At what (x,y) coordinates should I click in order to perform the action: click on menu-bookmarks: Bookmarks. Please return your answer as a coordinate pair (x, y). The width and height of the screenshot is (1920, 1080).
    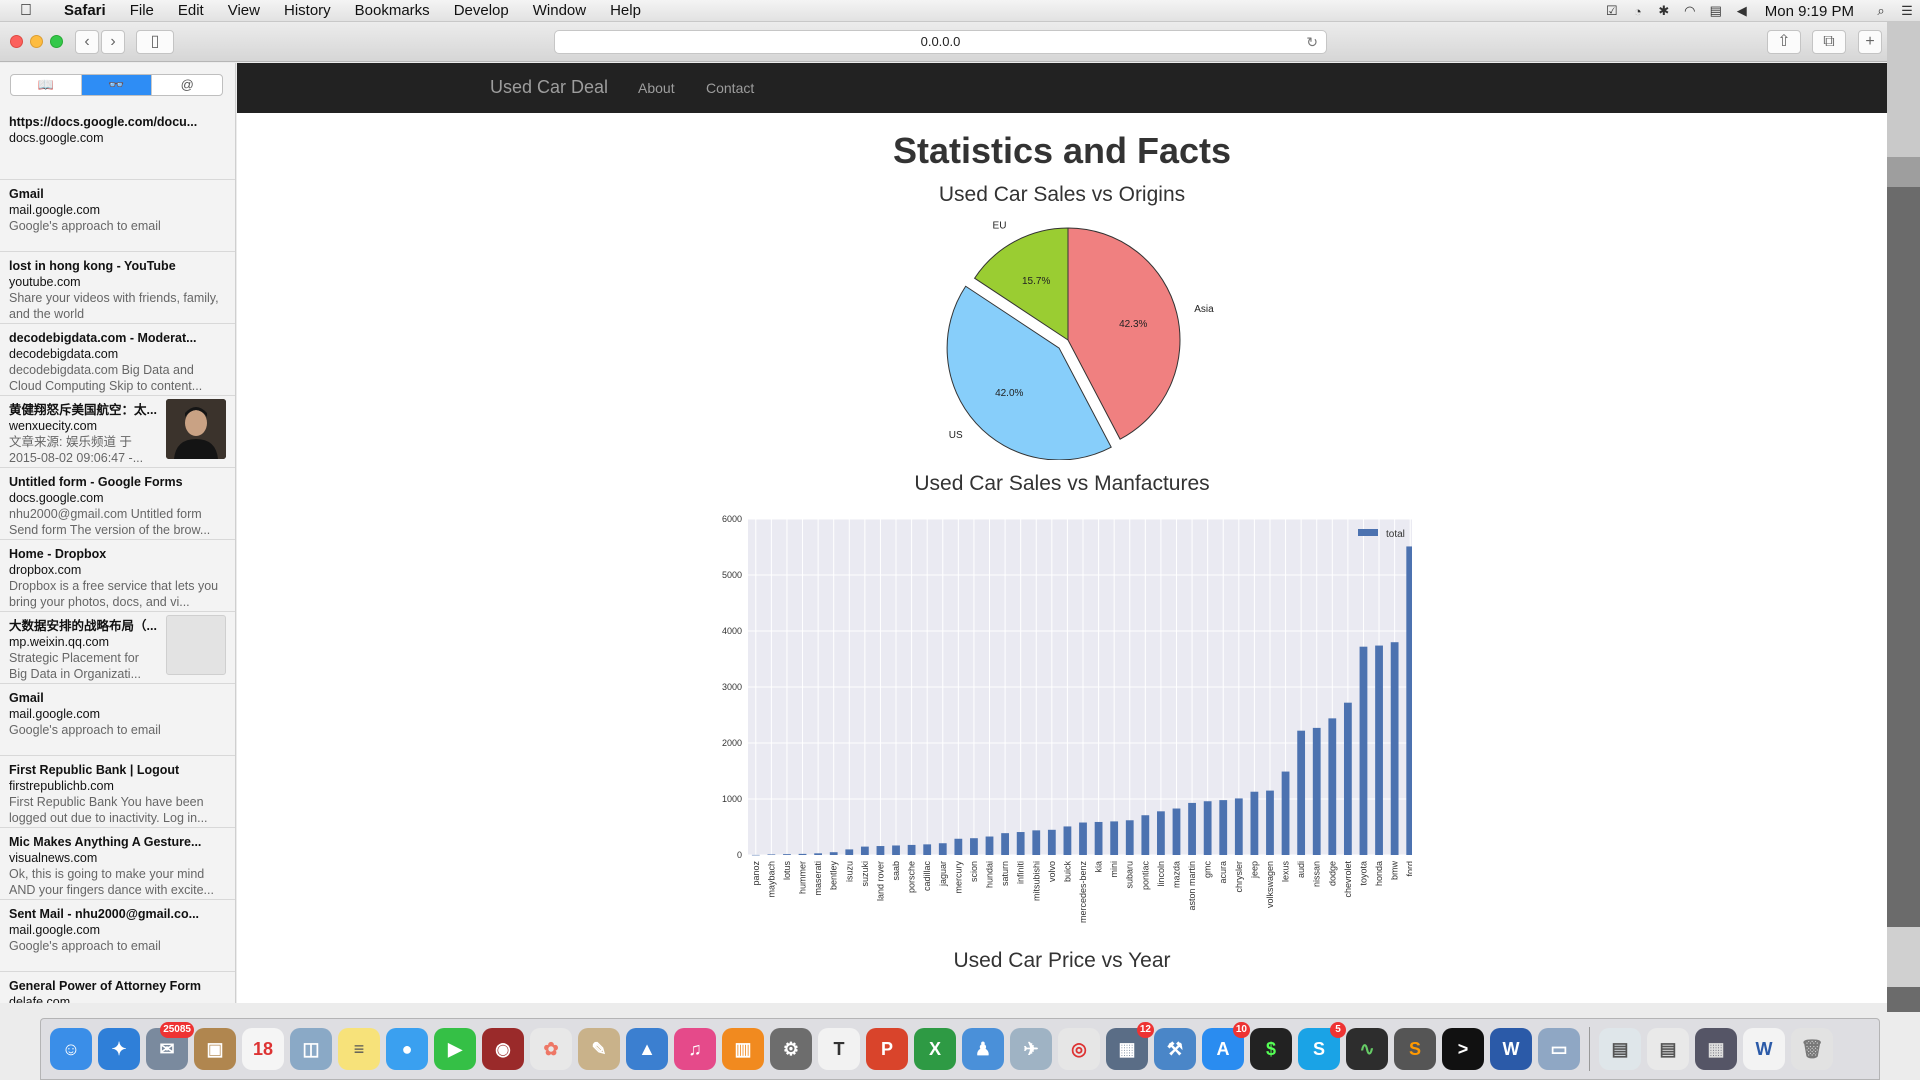
    Looking at the image, I should click on (392, 10).